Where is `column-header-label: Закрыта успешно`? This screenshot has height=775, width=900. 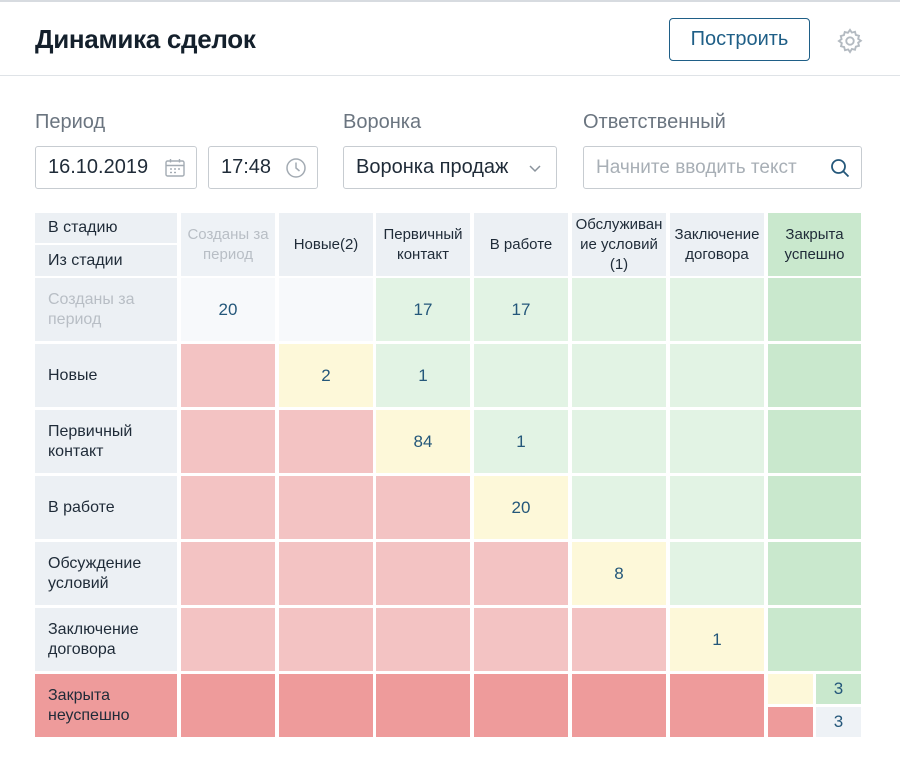 column-header-label: Закрыта успешно is located at coordinates (814, 244).